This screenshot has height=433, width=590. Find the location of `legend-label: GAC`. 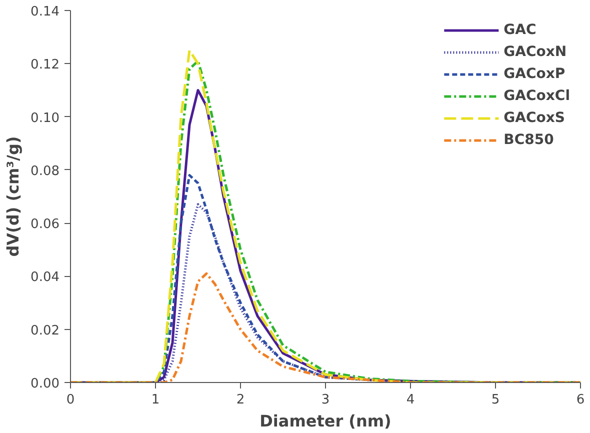

legend-label: GAC is located at coordinates (520, 30).